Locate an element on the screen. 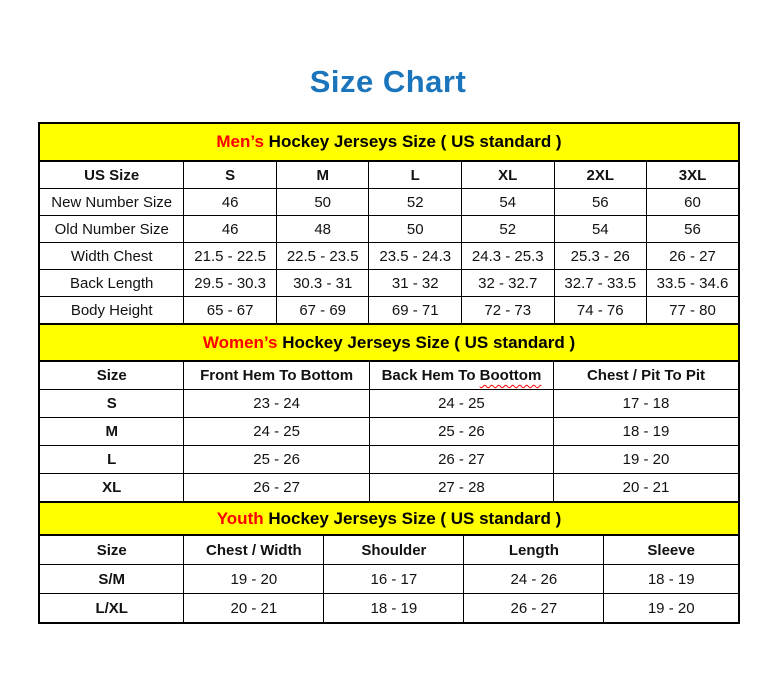 This screenshot has width=776, height=692. table-row: XL 26 - 27 27 - 28 20 - 21 is located at coordinates (389, 488).